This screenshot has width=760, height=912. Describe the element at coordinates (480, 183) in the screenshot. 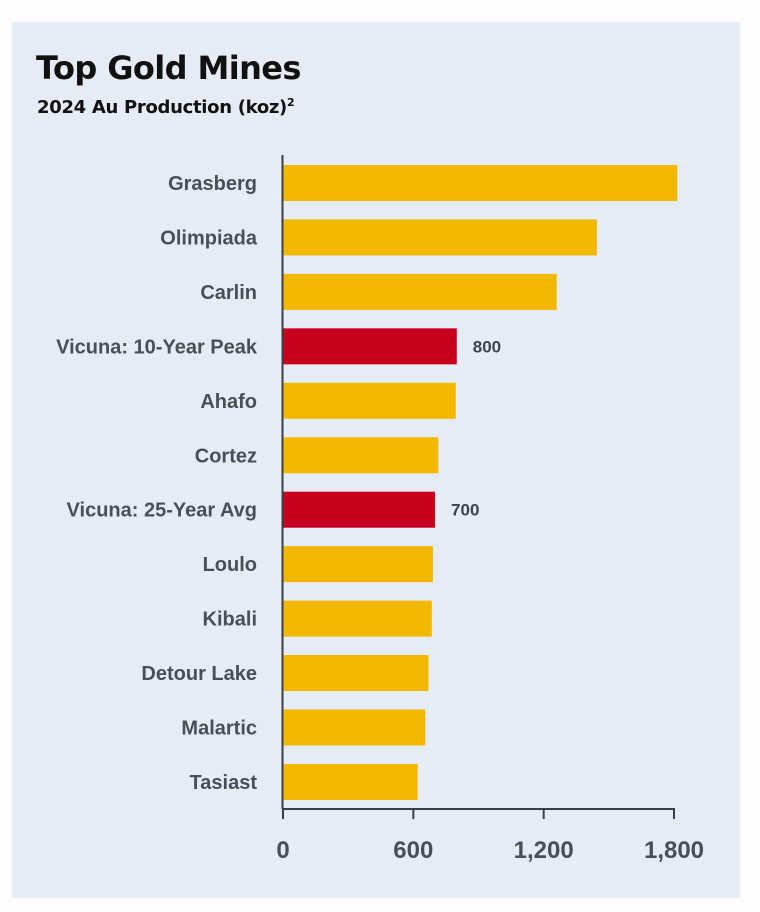

I see `bar-grasberg` at that location.